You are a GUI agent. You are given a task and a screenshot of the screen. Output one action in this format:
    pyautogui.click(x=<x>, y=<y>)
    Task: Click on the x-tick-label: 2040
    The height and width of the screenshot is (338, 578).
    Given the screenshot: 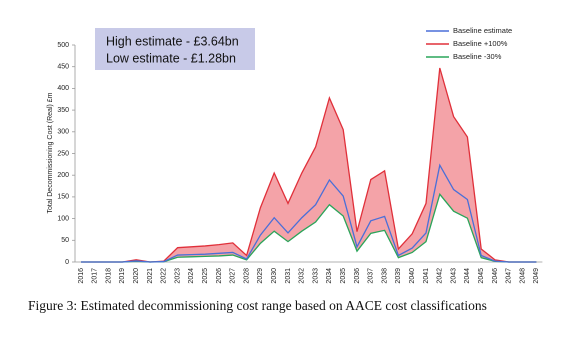 What is the action you would take?
    pyautogui.click(x=412, y=276)
    